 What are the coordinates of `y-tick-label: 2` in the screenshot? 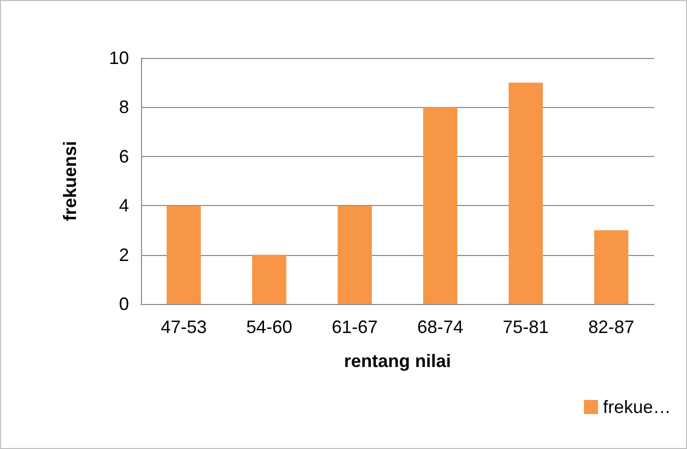 It's located at (123, 254).